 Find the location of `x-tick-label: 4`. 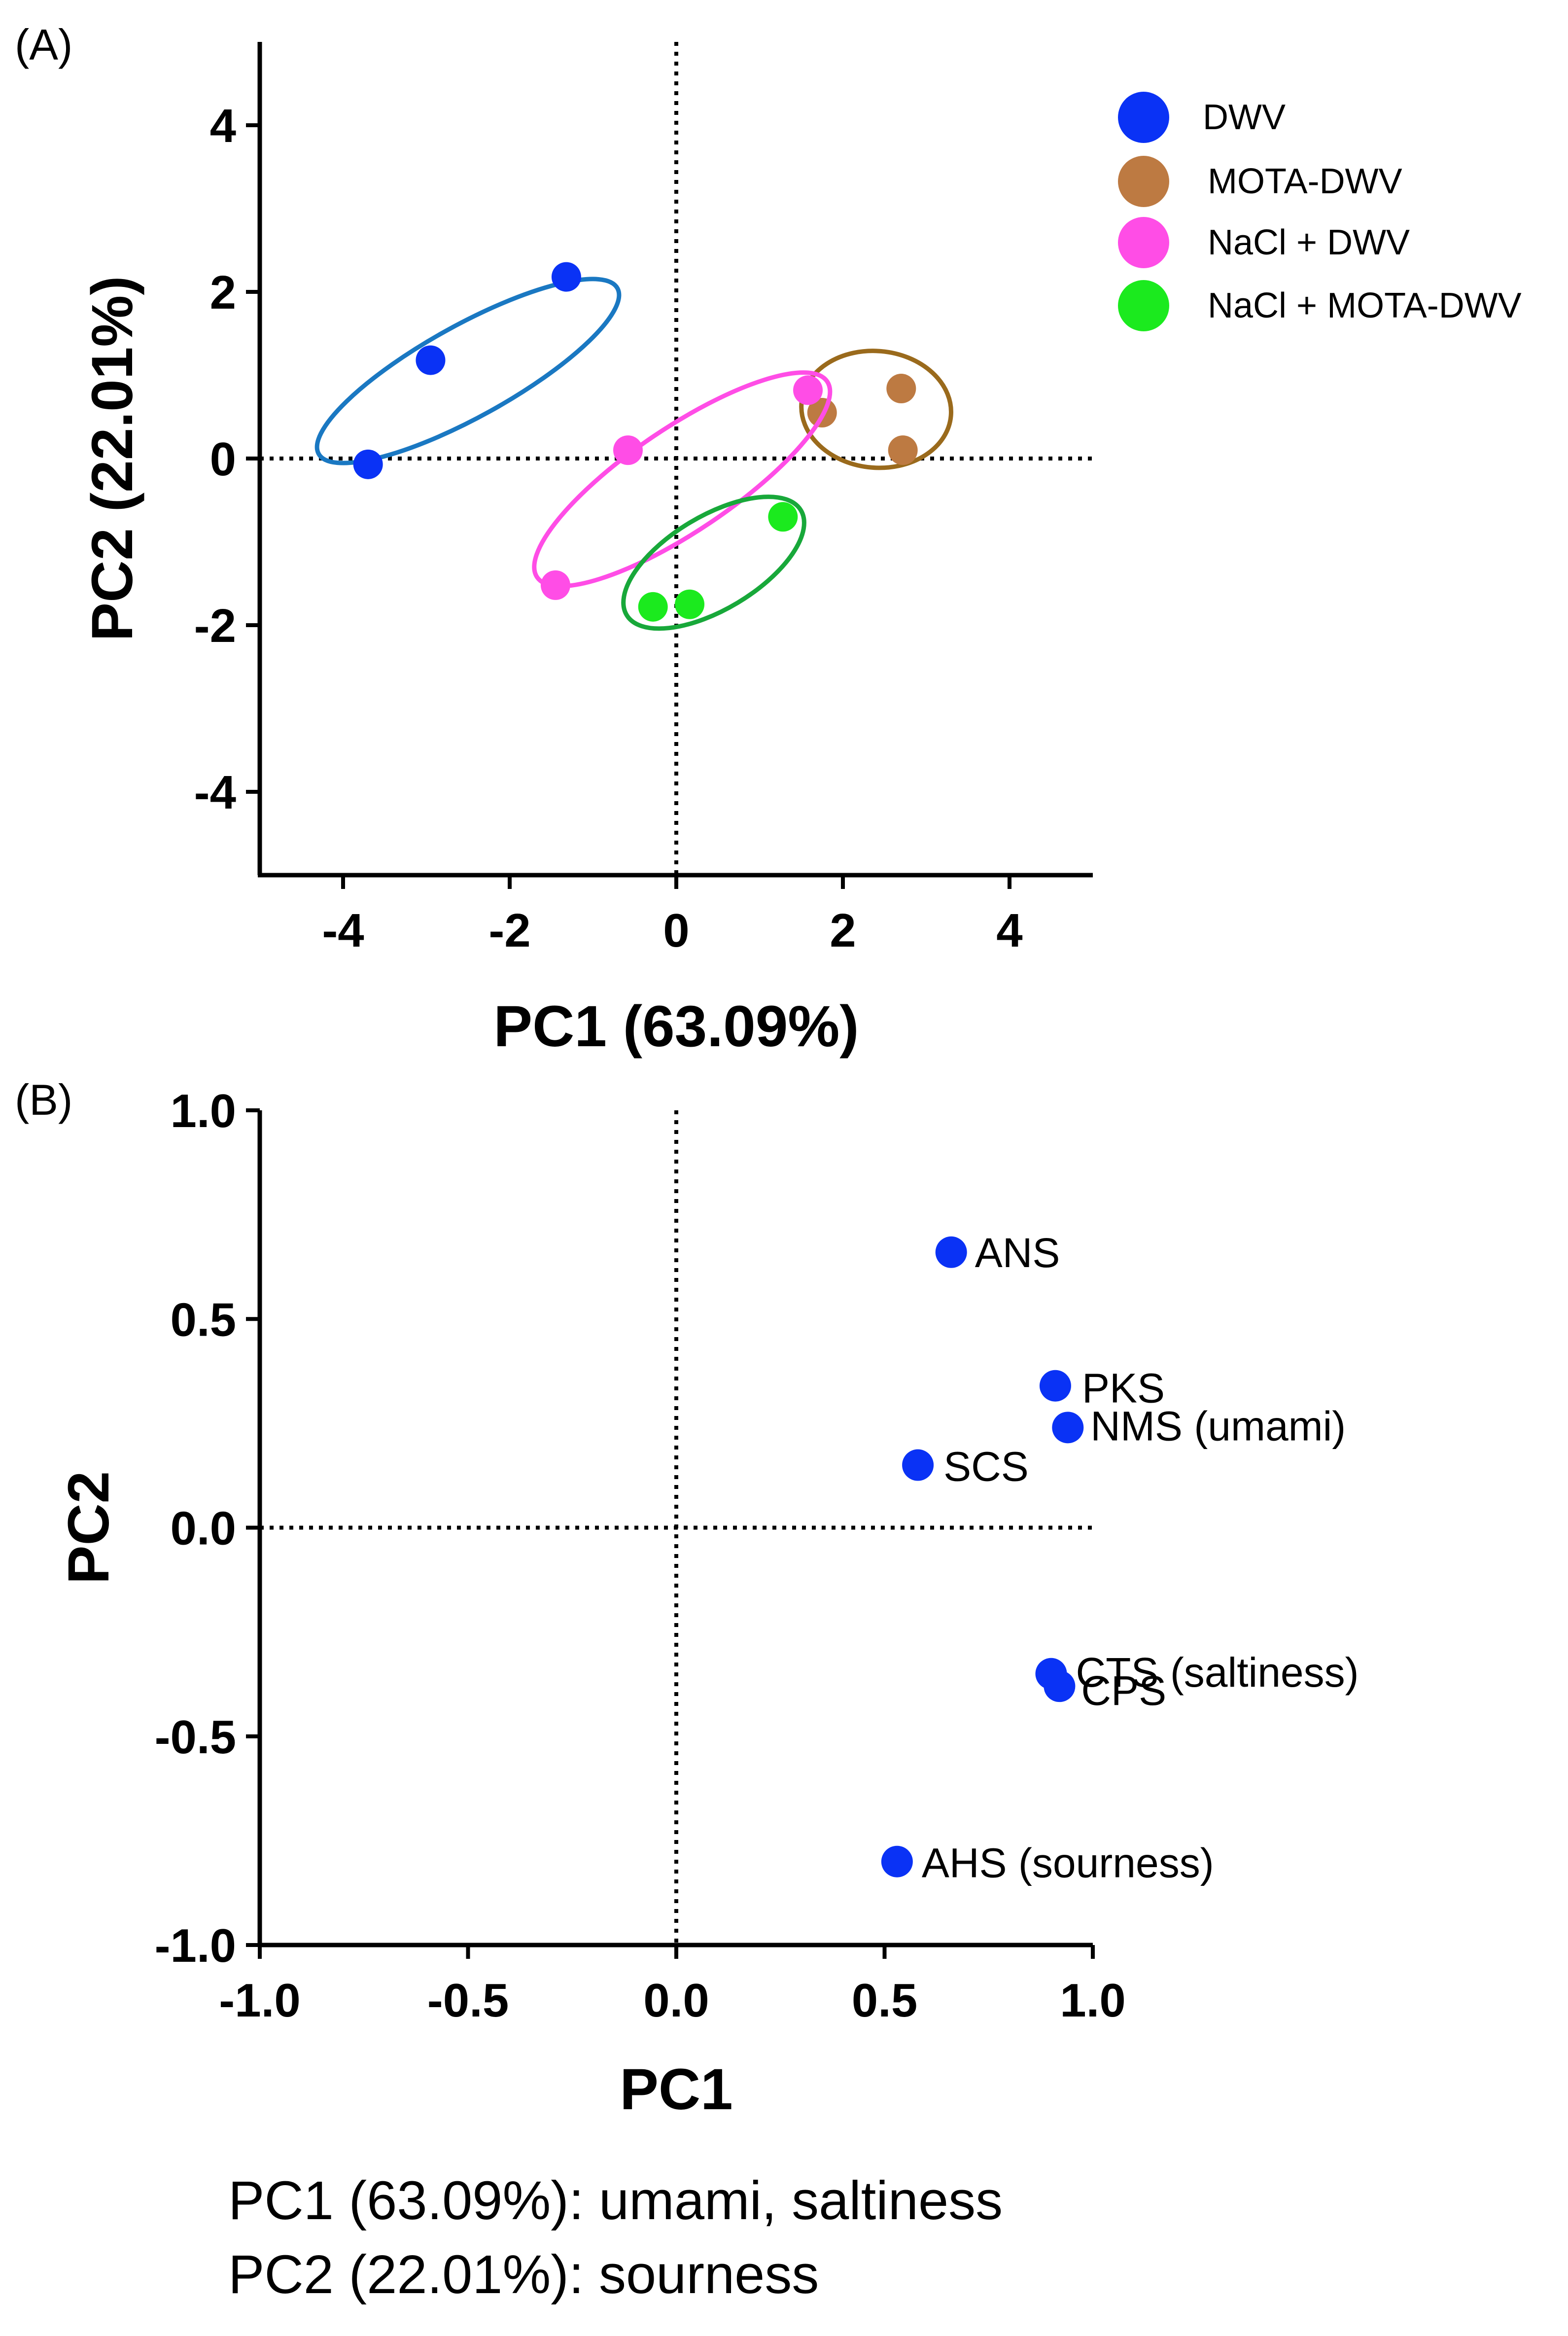

x-tick-label: 4 is located at coordinates (1009, 931).